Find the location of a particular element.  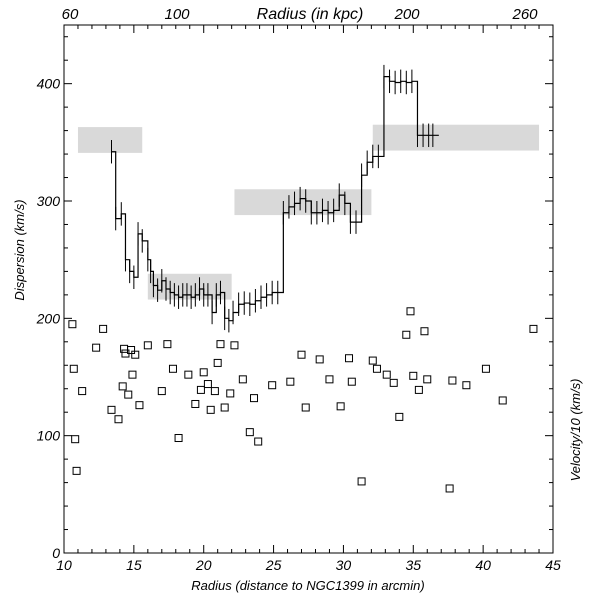

x-tick-label: 45 is located at coordinates (553, 565).